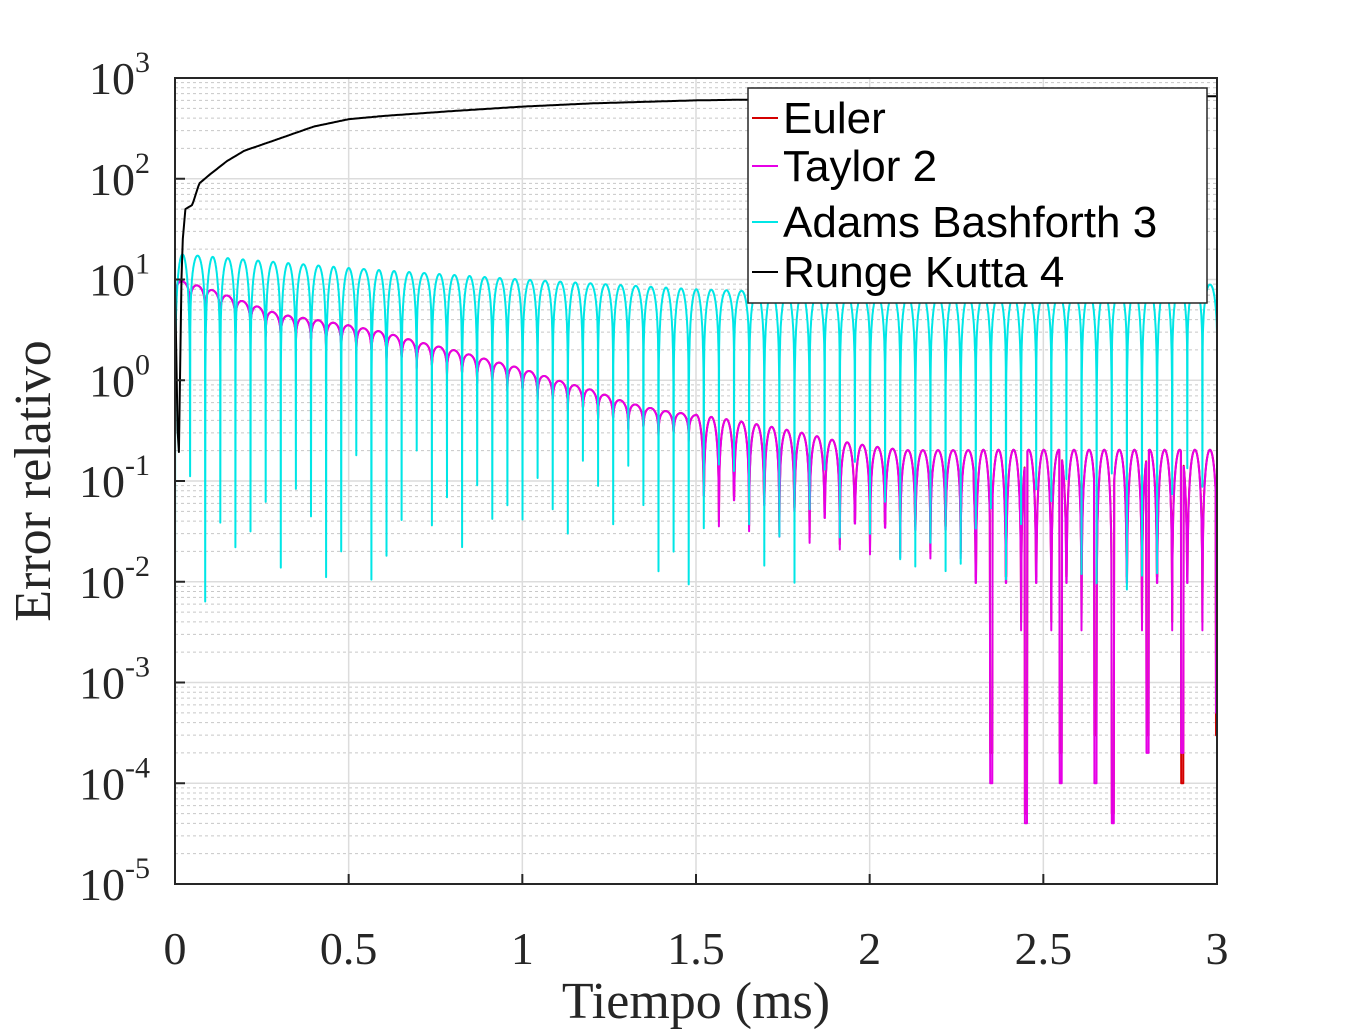 This screenshot has height=1030, width=1345. Describe the element at coordinates (175, 948) in the screenshot. I see `x-tick-label: 0` at that location.